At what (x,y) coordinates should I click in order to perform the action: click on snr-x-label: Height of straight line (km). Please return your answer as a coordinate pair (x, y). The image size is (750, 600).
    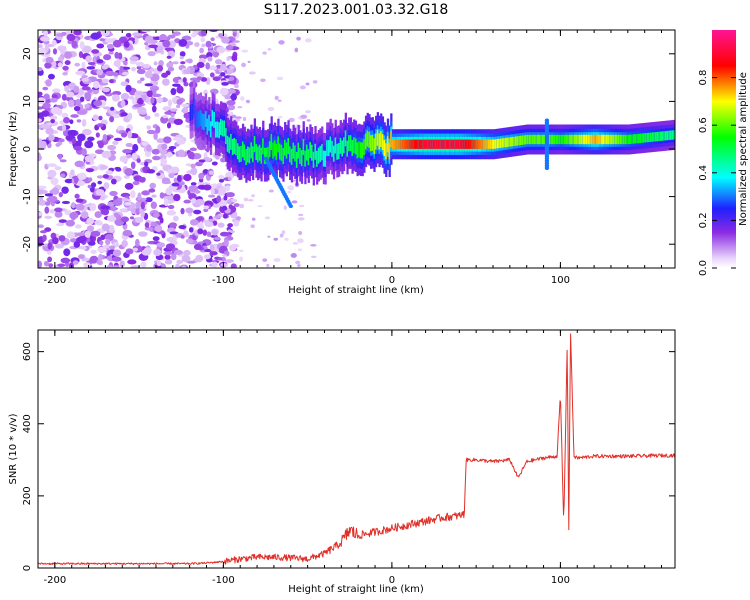
    Looking at the image, I should click on (356, 589).